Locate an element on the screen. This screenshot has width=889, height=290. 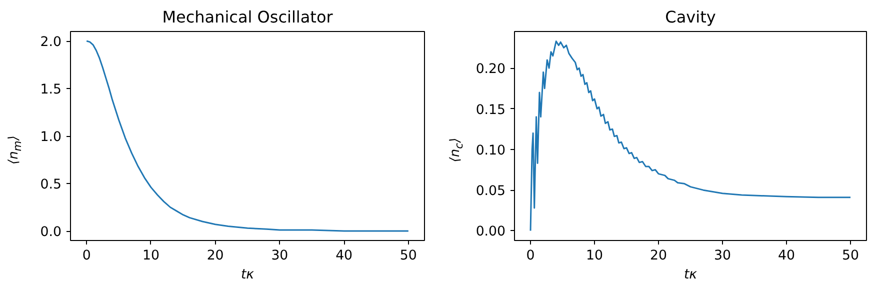
y-tick-label: 0.5 is located at coordinates (51, 185).